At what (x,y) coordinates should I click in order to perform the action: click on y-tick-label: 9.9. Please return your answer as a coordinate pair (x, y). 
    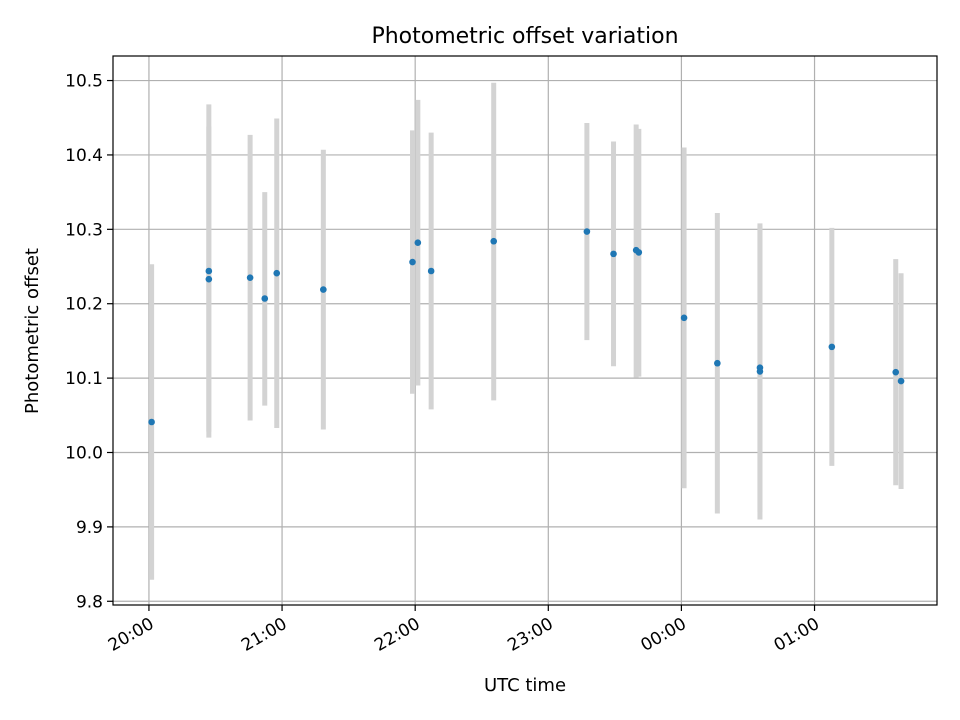
    Looking at the image, I should click on (89, 528).